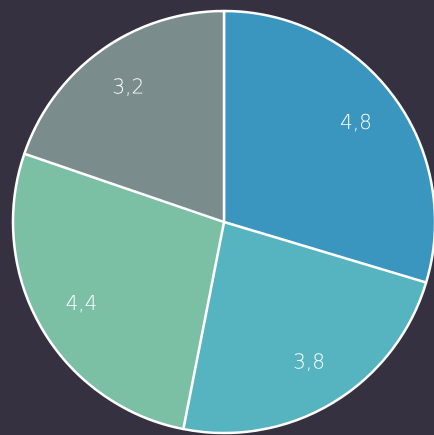  Describe the element at coordinates (309, 361) in the screenshot. I see `data-label: 3,8` at that location.